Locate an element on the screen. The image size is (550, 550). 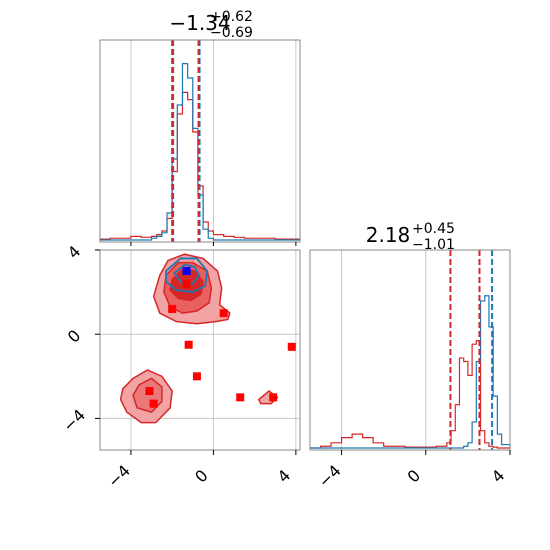
blue-contour-inner is located at coordinates (186, 274).